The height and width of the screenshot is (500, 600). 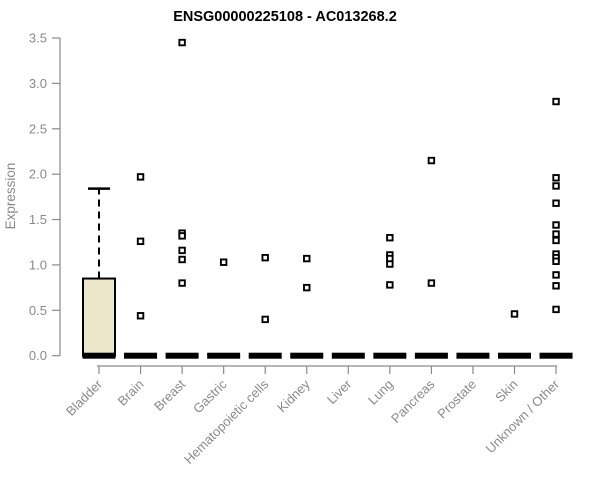 What do you see at coordinates (413, 401) in the screenshot?
I see `x-tick-label-pancreas: Pancreas` at bounding box center [413, 401].